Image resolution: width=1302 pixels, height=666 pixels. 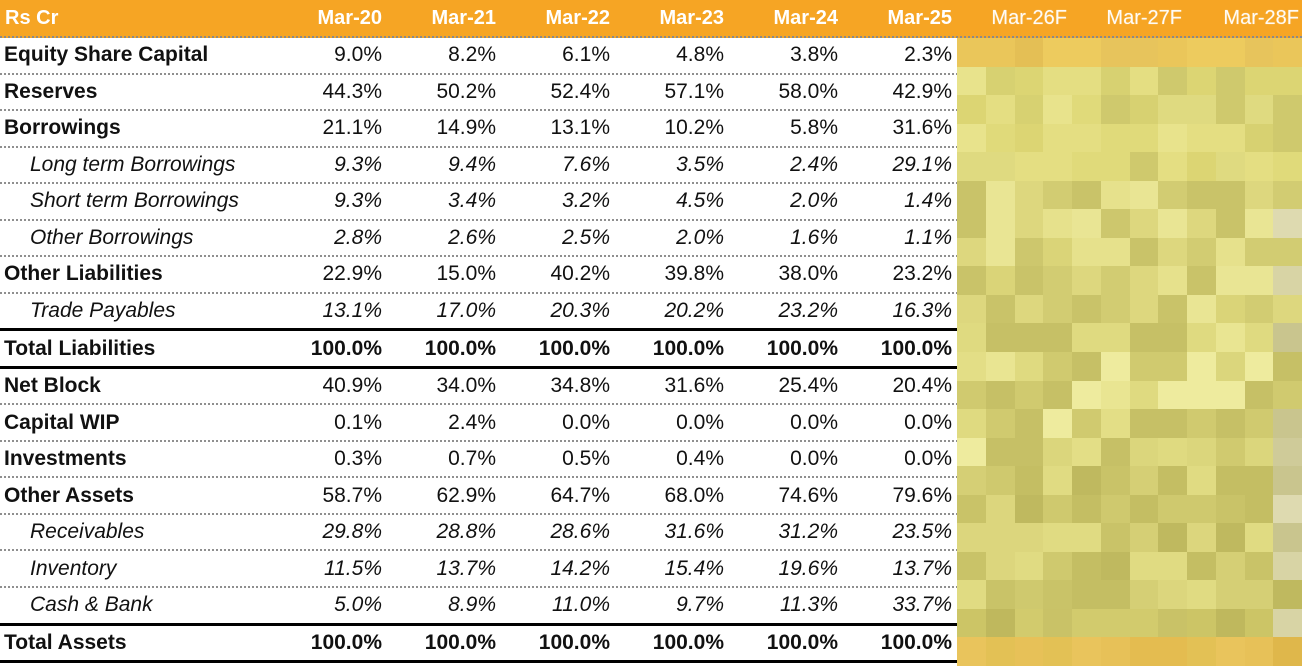 What do you see at coordinates (106, 55) in the screenshot?
I see `row-label: Equity Share Capital` at bounding box center [106, 55].